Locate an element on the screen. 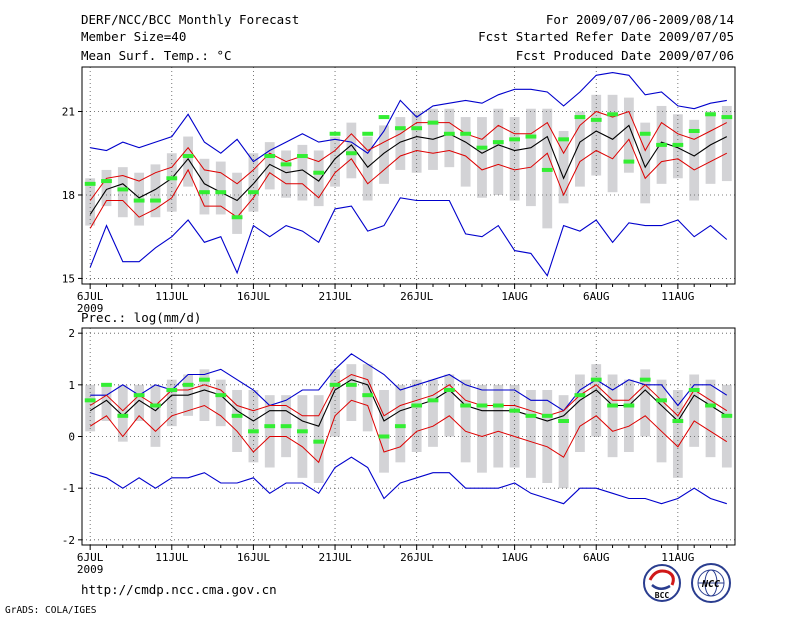 The image size is (800, 618). temp-mean-minus-sd-line is located at coordinates (408, 183).